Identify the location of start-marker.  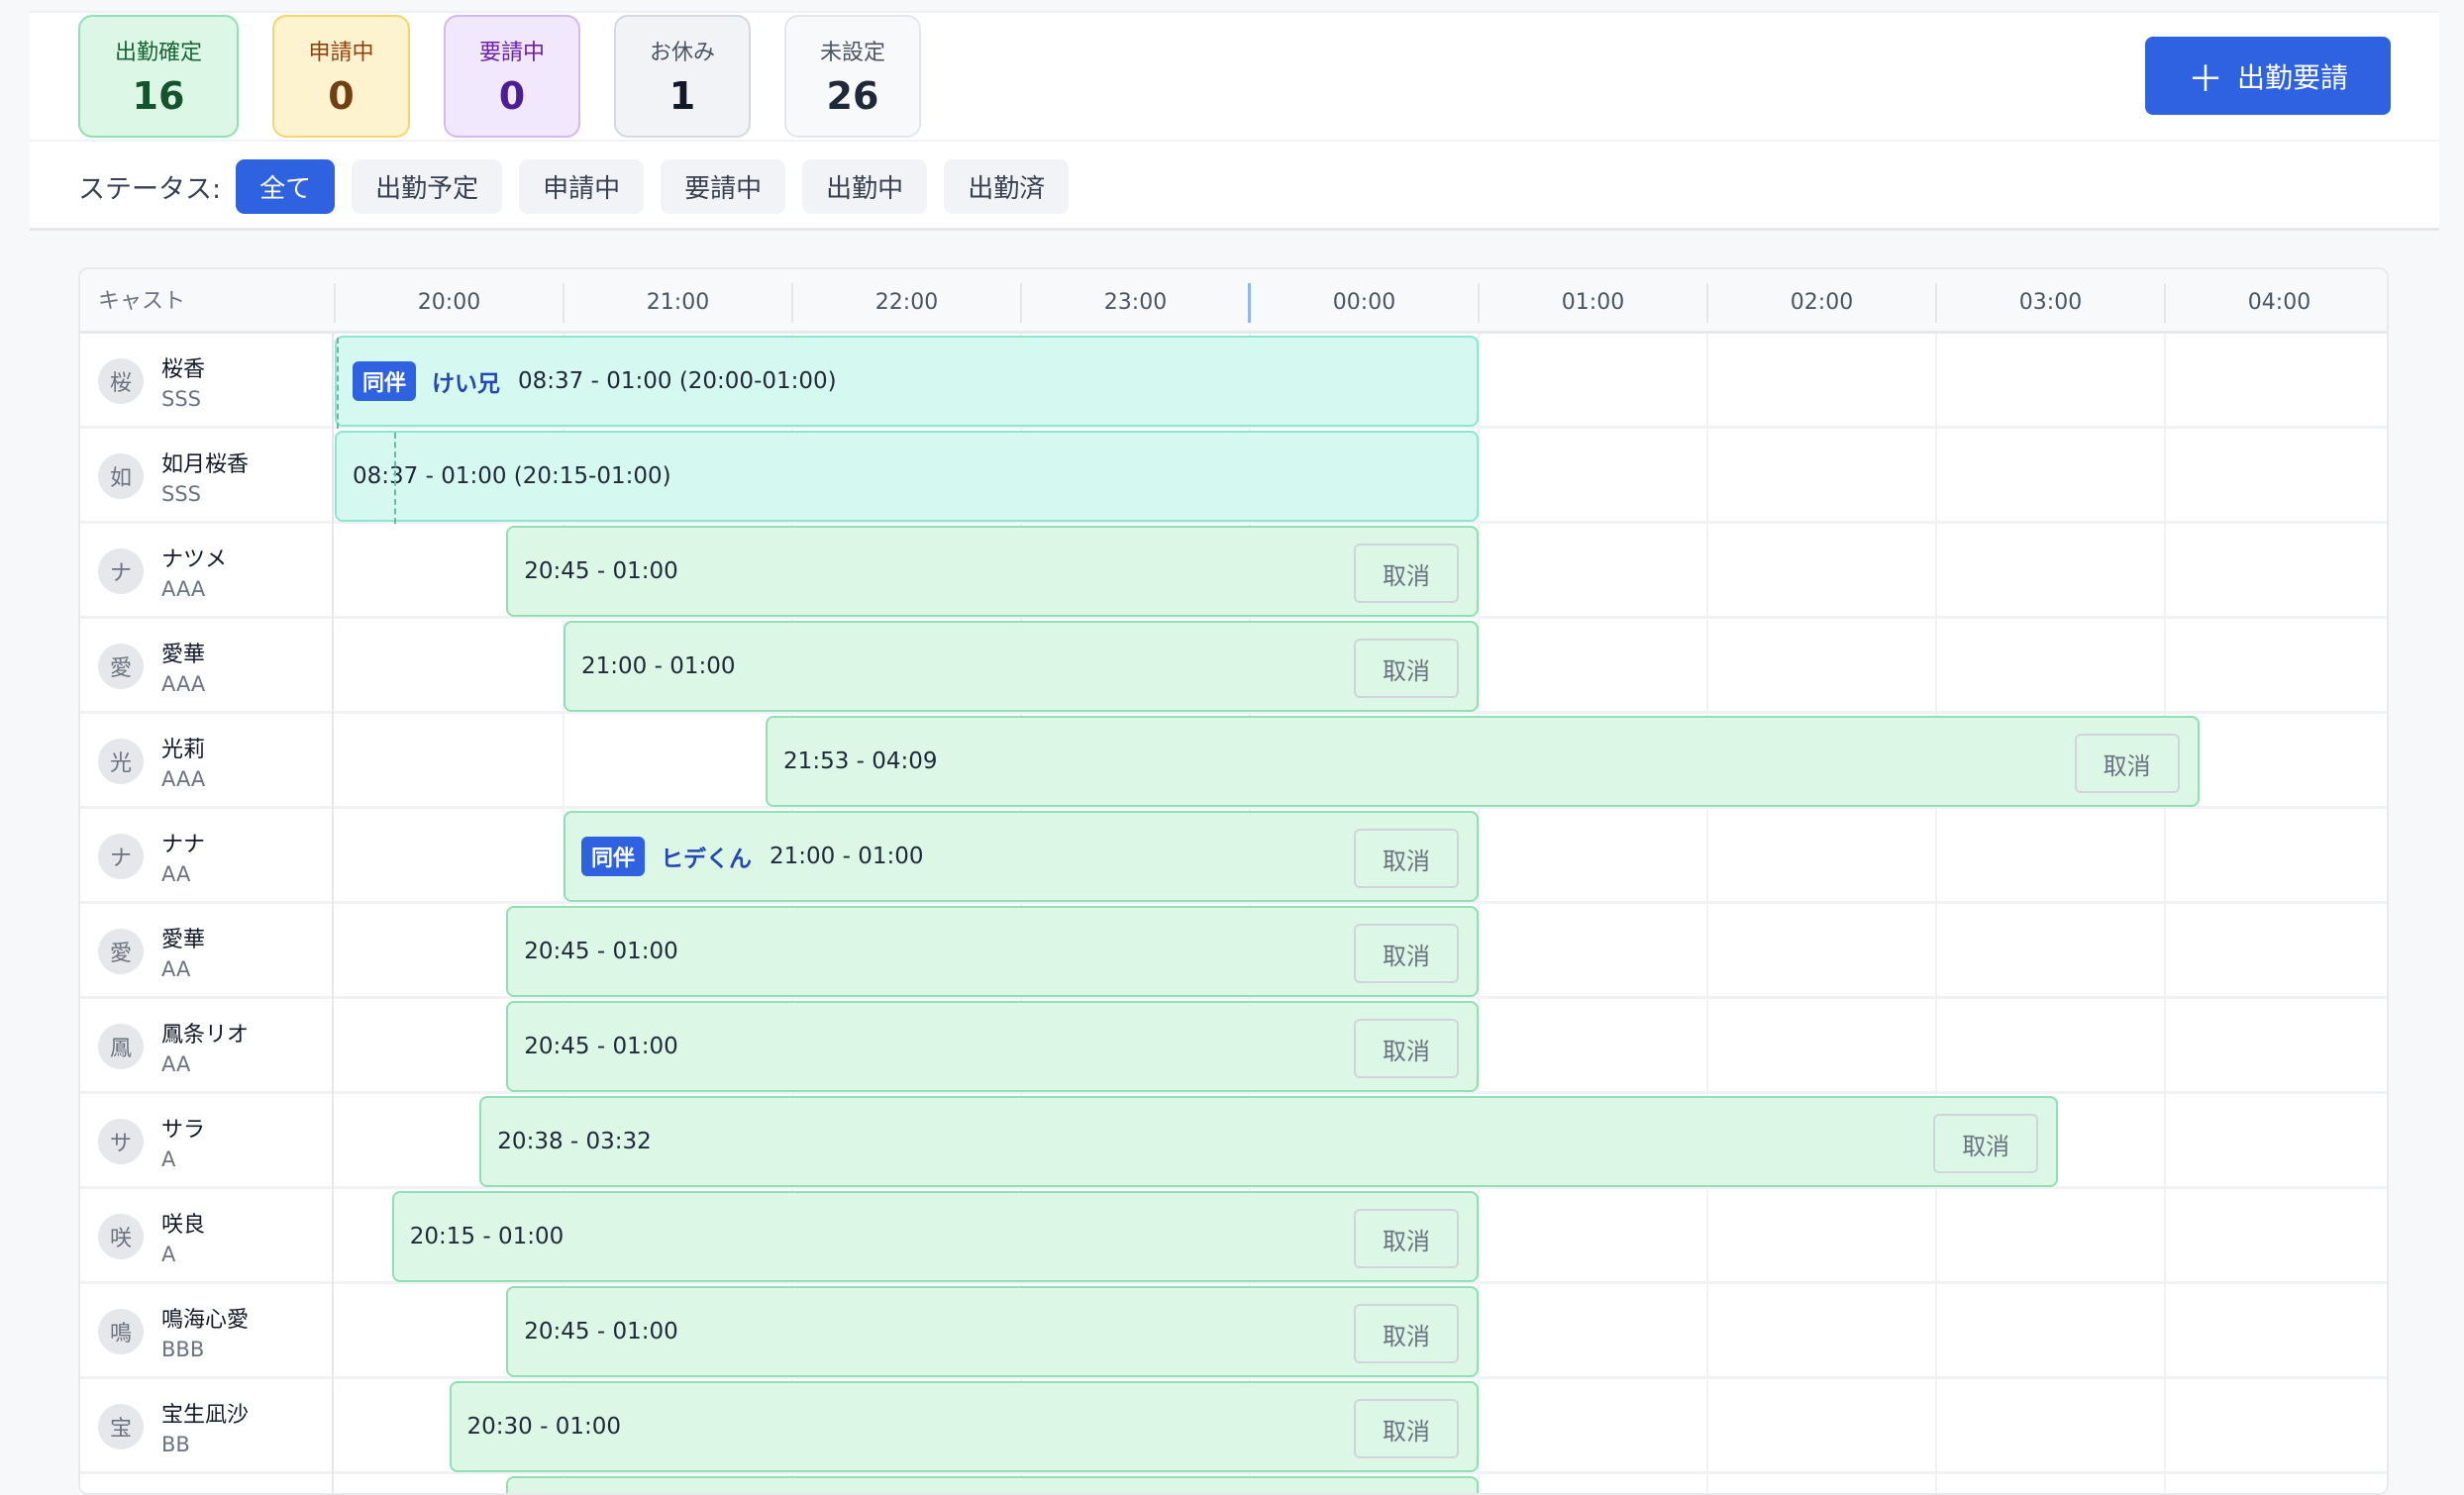
(338, 383).